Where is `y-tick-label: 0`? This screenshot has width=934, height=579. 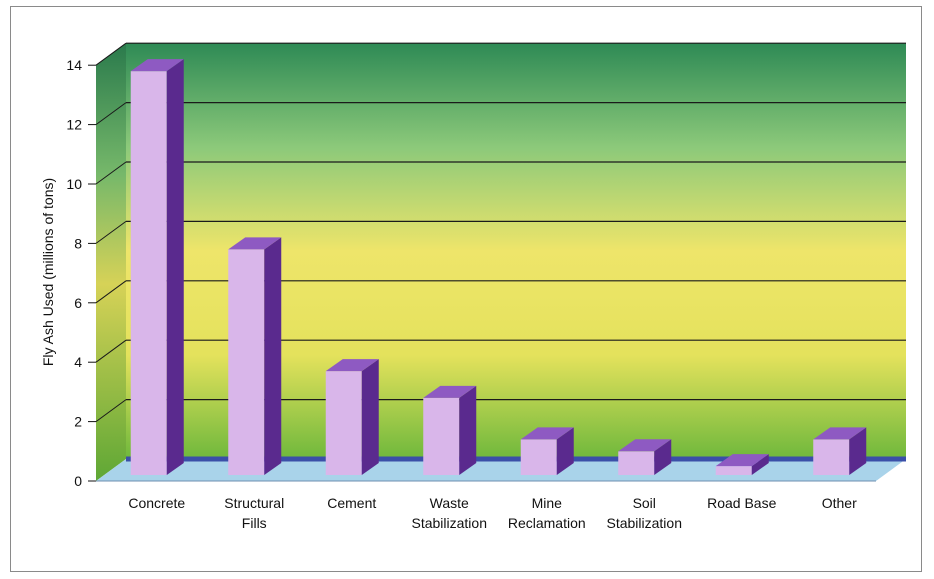
y-tick-label: 0 is located at coordinates (78, 481).